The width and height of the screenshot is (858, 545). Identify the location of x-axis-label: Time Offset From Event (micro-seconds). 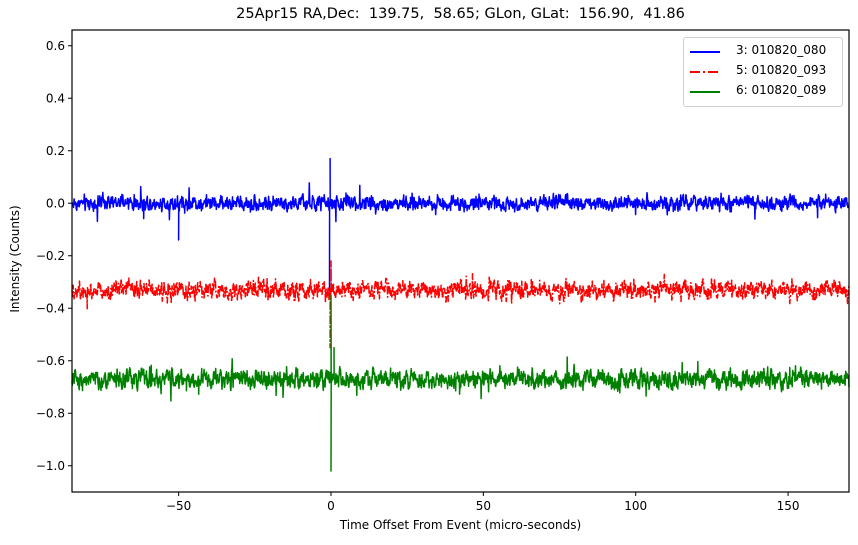
(460, 525).